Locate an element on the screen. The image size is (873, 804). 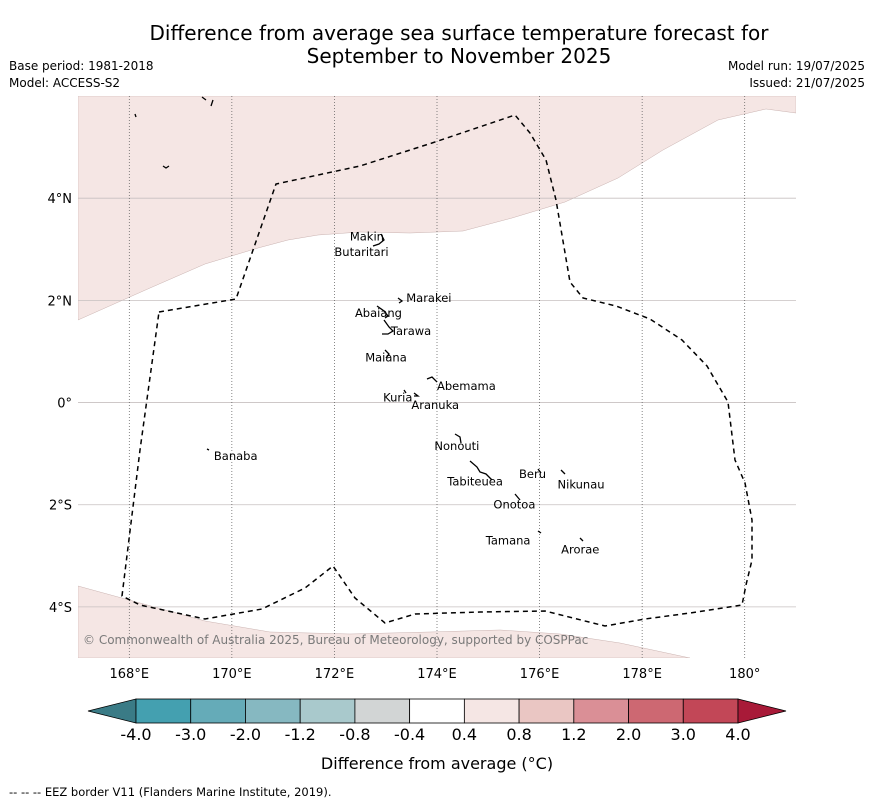
island-maiana is located at coordinates (387, 354).